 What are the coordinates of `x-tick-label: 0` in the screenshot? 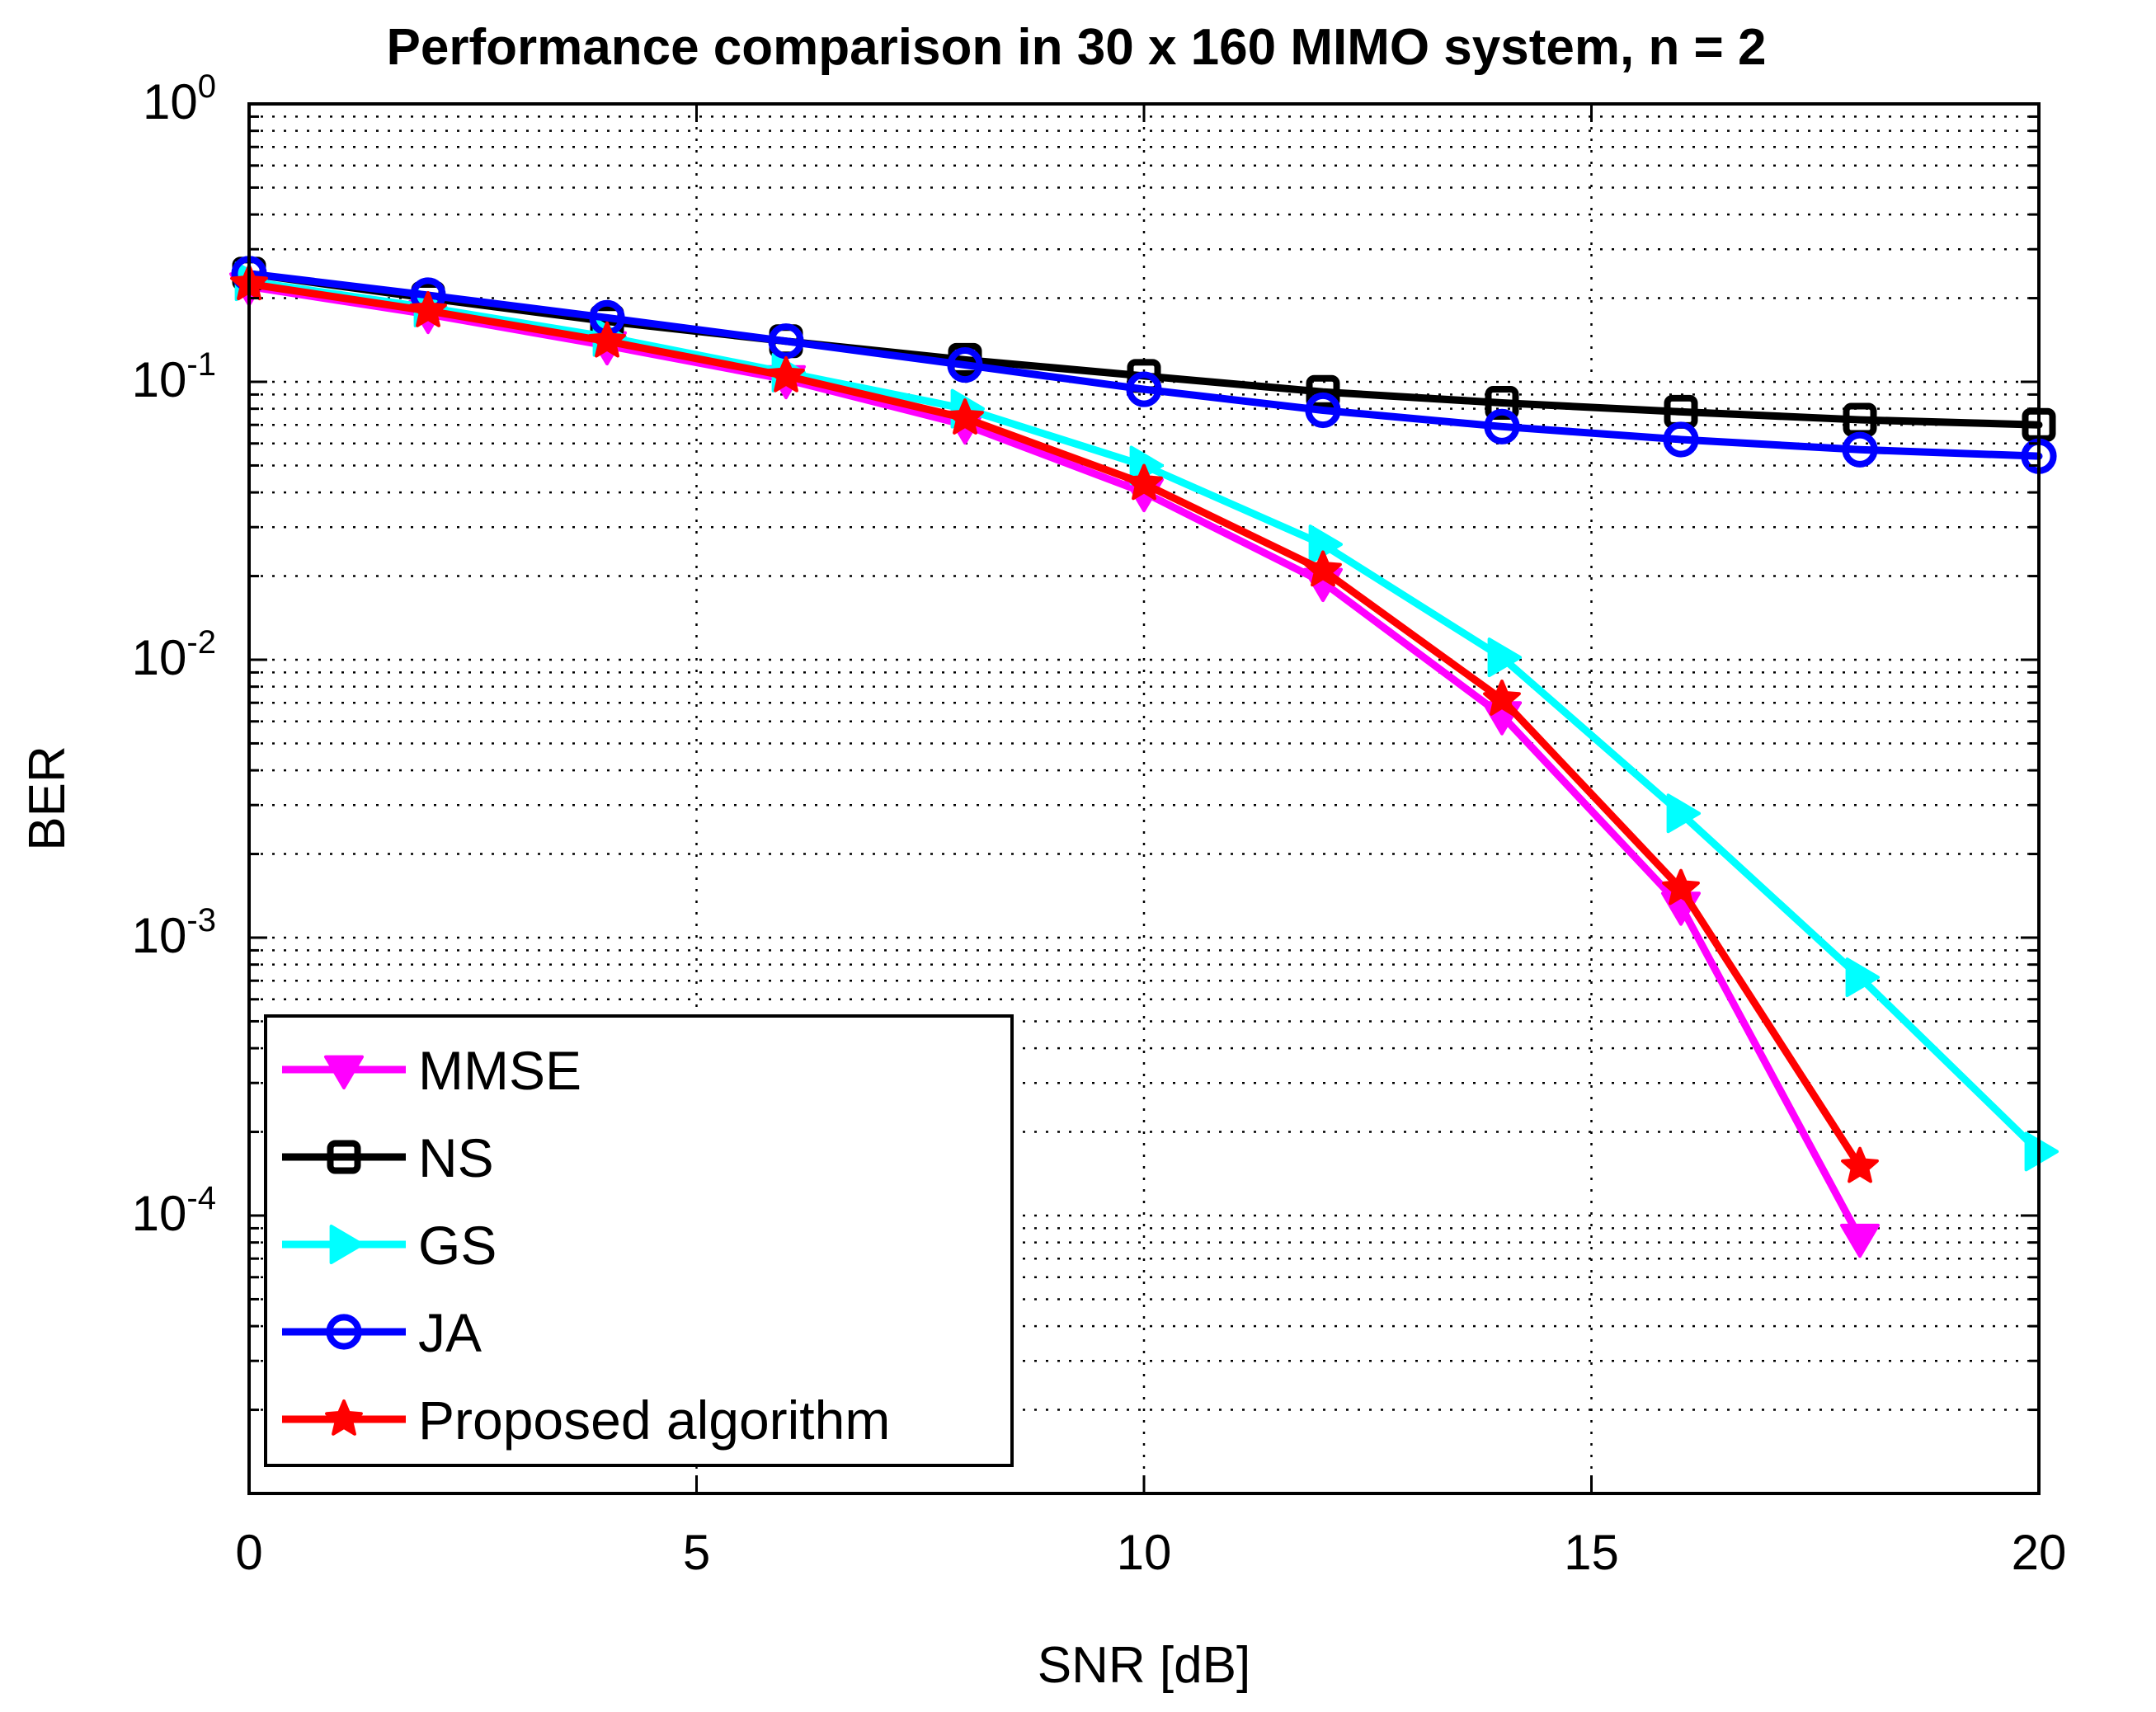 It's located at (248, 1552).